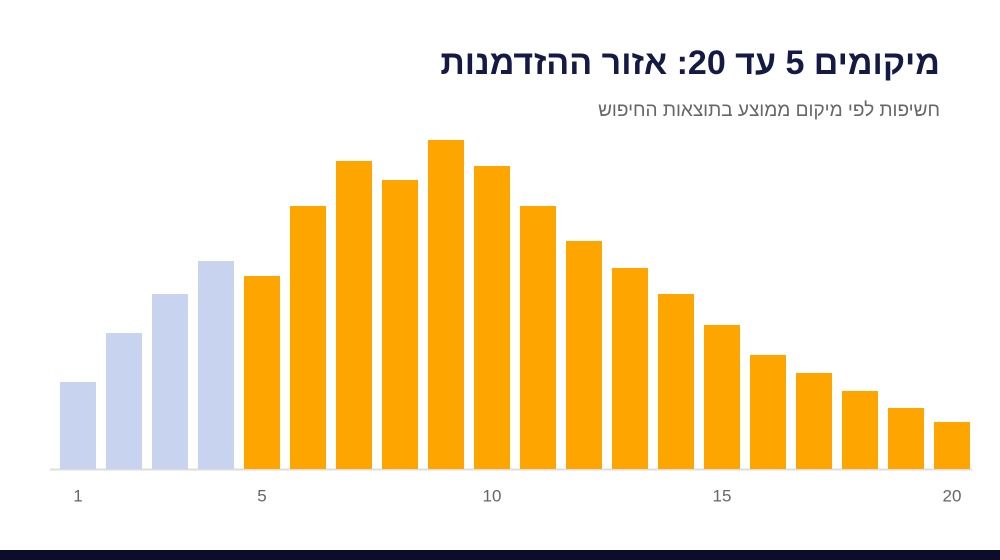 The height and width of the screenshot is (560, 1000). I want to click on x-tick-label: 10, so click(492, 495).